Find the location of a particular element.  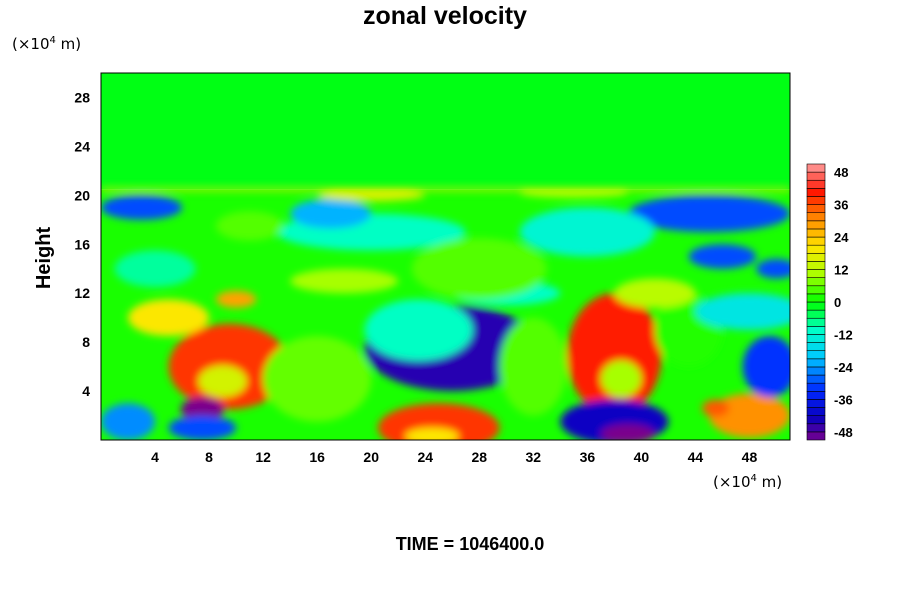

y-tick-label: 16 is located at coordinates (82, 244).